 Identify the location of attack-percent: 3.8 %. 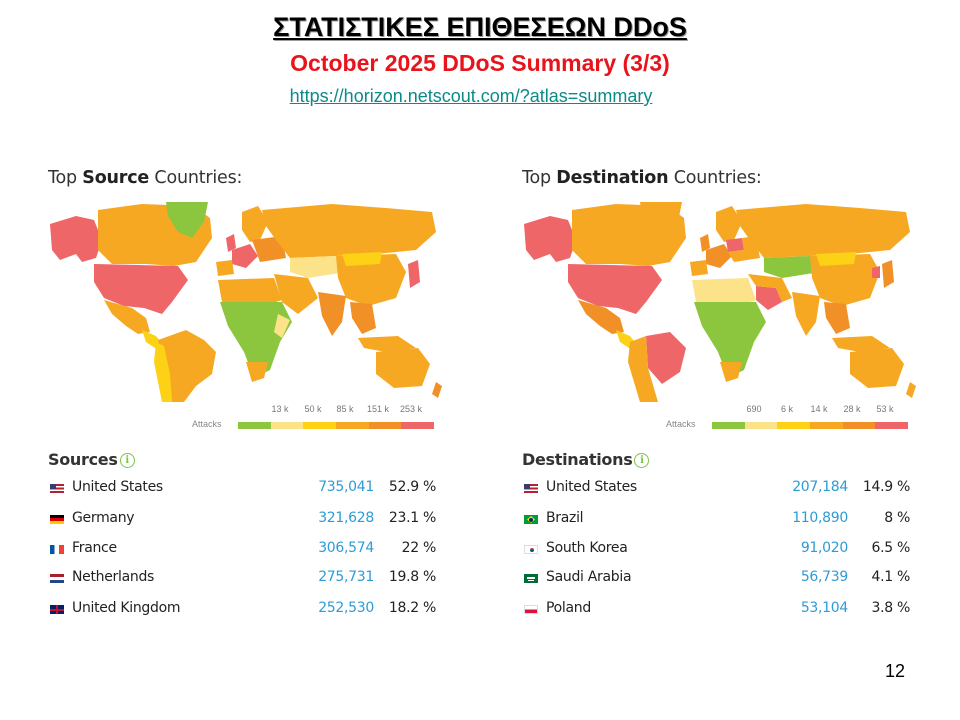
(890, 608).